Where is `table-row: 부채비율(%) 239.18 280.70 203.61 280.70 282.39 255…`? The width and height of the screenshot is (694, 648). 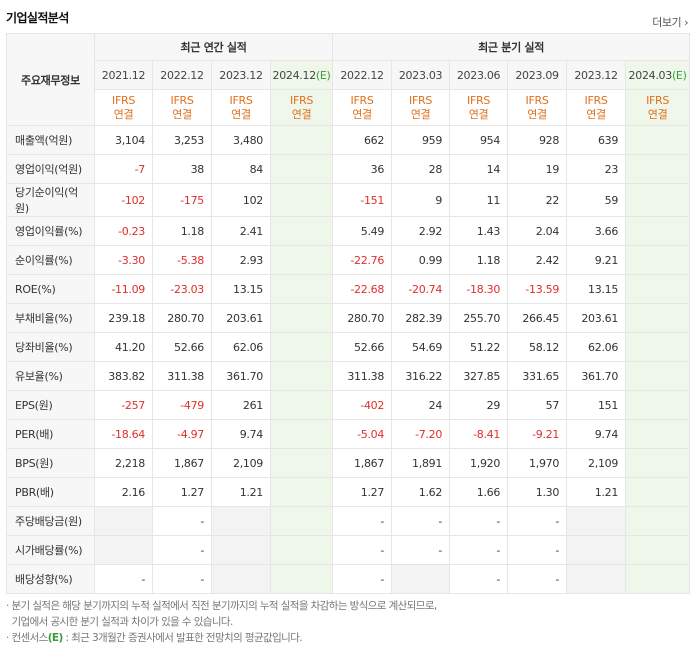 table-row: 부채비율(%) 239.18 280.70 203.61 280.70 282.39 255… is located at coordinates (348, 318).